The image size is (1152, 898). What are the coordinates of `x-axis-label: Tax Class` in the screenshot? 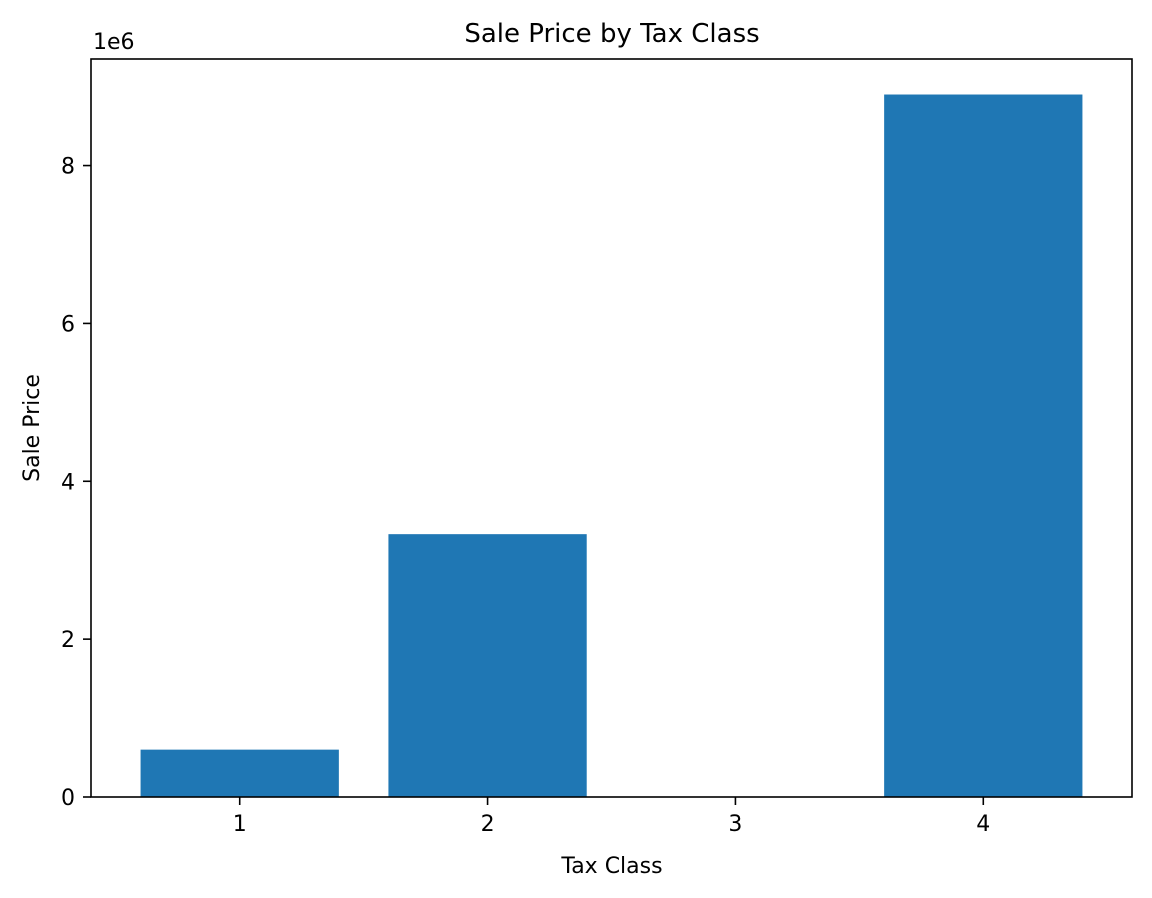 It's located at (611, 866).